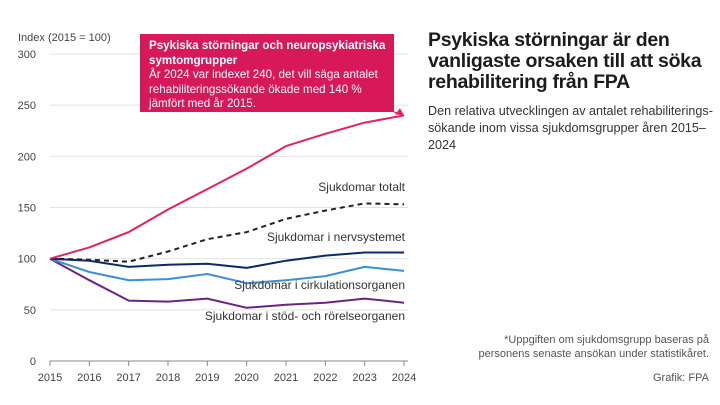 This screenshot has width=720, height=405. I want to click on x-tick-label: 2023, so click(364, 378).